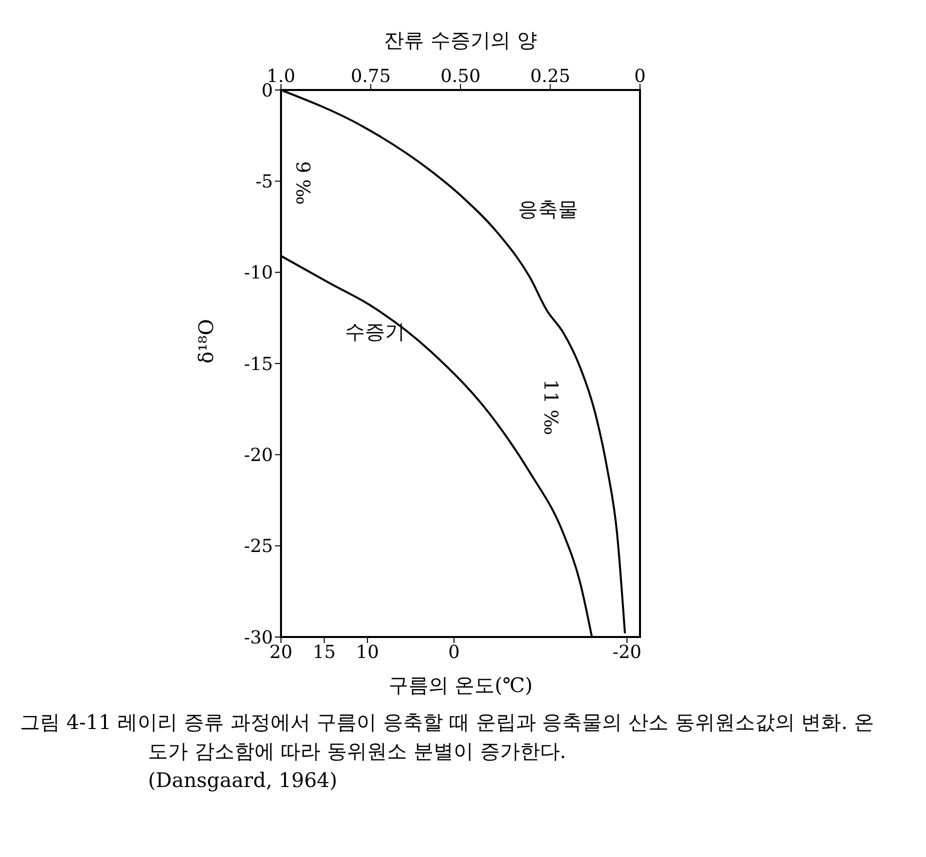 The width and height of the screenshot is (926, 857). What do you see at coordinates (243, 780) in the screenshot?
I see `text: (Dansgaard, 1964)` at bounding box center [243, 780].